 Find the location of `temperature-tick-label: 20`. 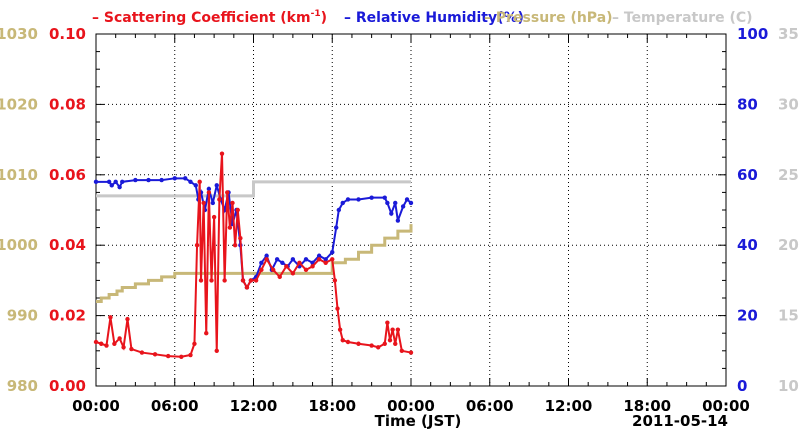

temperature-tick-label: 20 is located at coordinates (788, 245).